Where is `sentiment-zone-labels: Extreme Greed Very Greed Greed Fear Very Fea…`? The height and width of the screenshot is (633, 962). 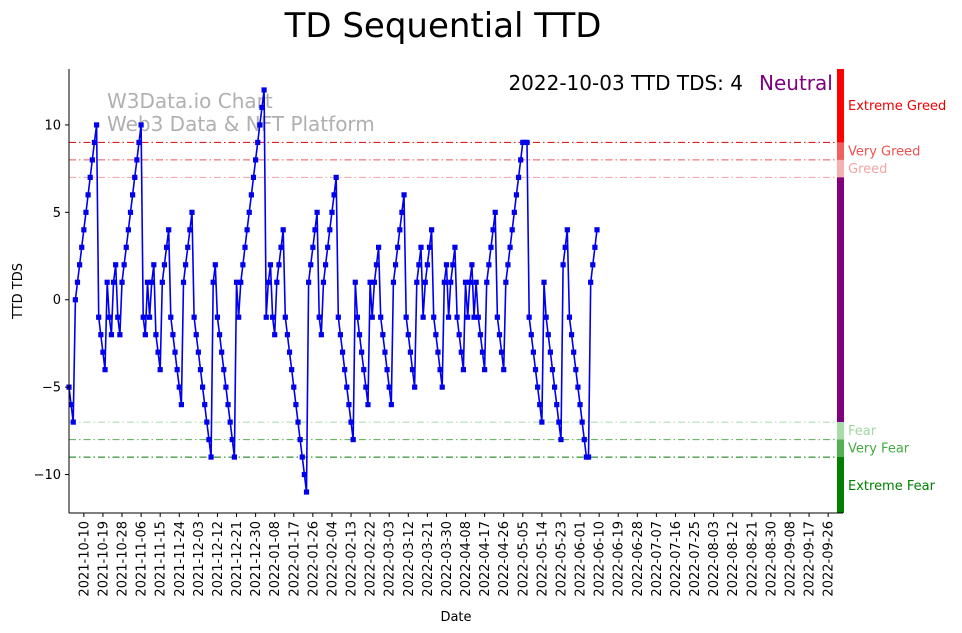 sentiment-zone-labels: Extreme Greed Very Greed Greed Fear Very Fea… is located at coordinates (897, 296).